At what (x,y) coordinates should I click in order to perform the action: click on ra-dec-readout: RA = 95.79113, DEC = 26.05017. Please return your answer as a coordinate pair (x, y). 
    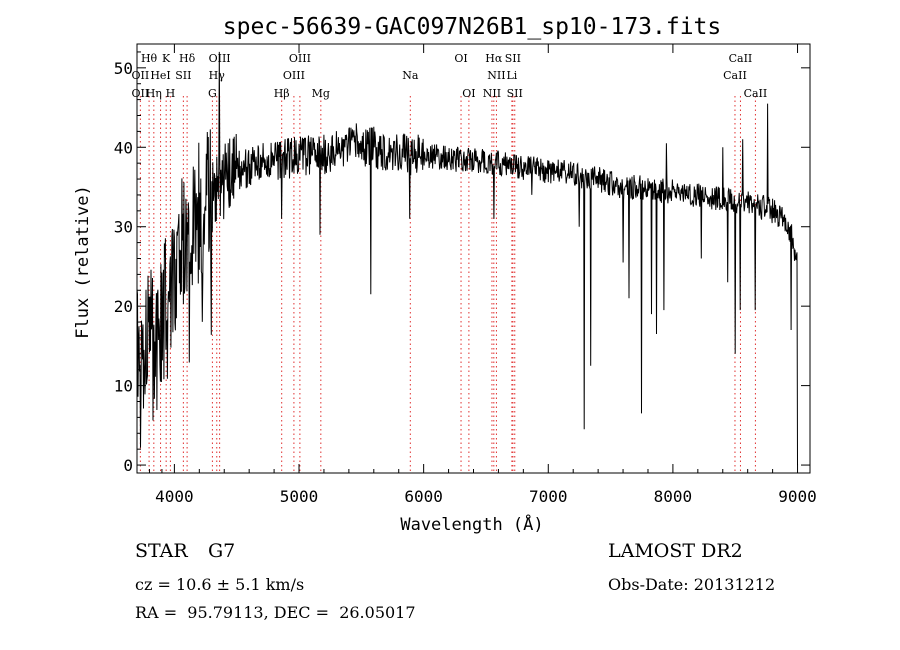
    Looking at the image, I should click on (275, 612).